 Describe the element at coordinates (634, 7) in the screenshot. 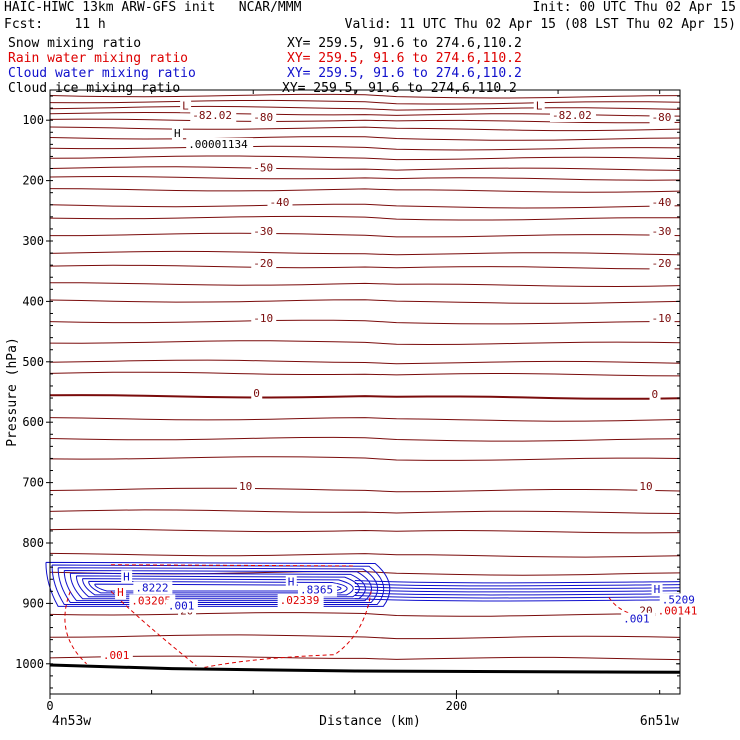

I see `init-time: Init: 00 UTC Thu 02 Apr 15` at that location.